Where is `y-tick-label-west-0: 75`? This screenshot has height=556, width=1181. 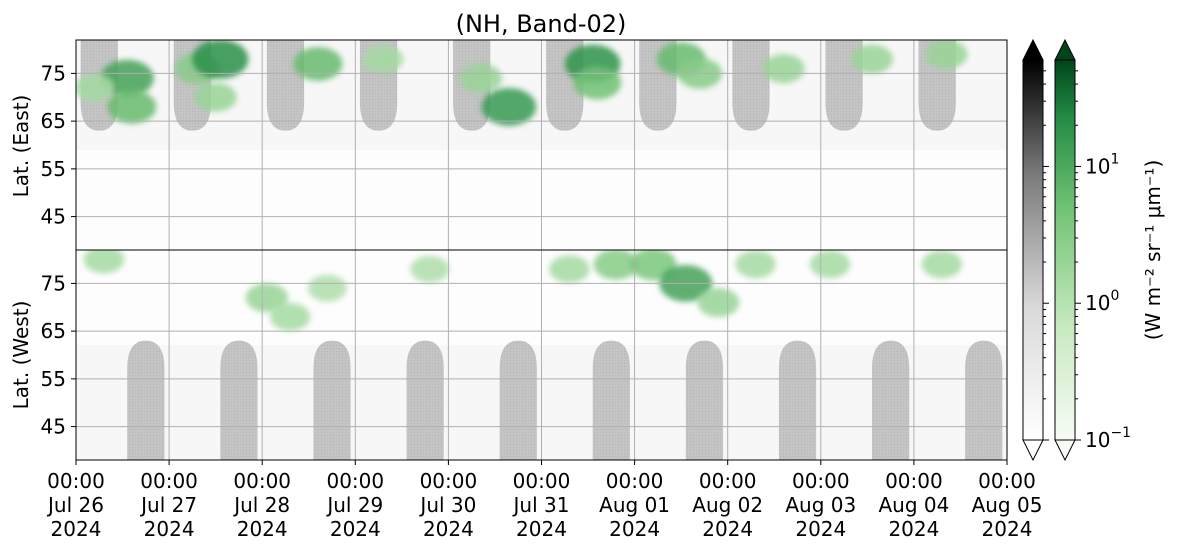
y-tick-label-west-0: 75 is located at coordinates (53, 283).